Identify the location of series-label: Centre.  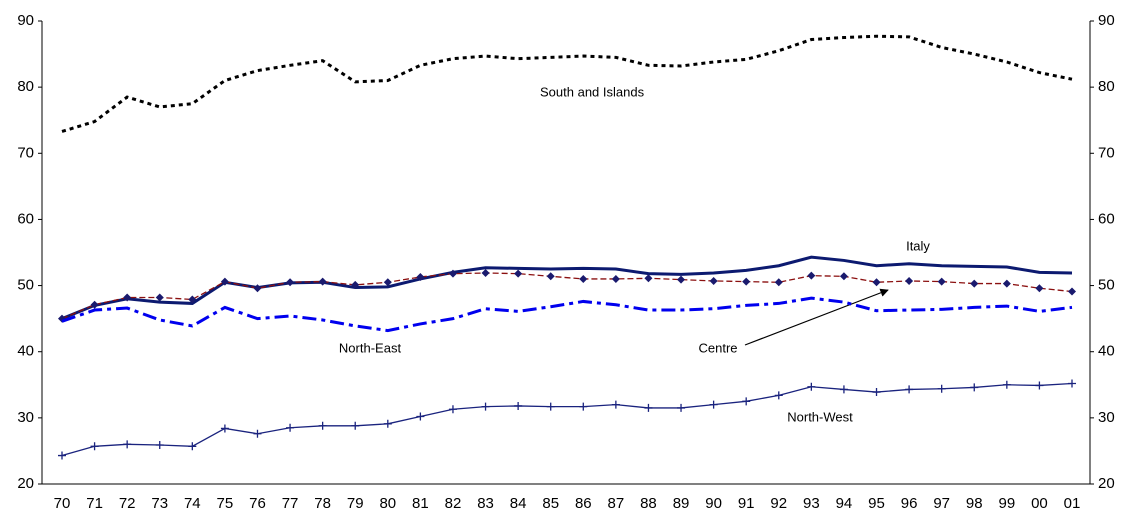
(717, 347).